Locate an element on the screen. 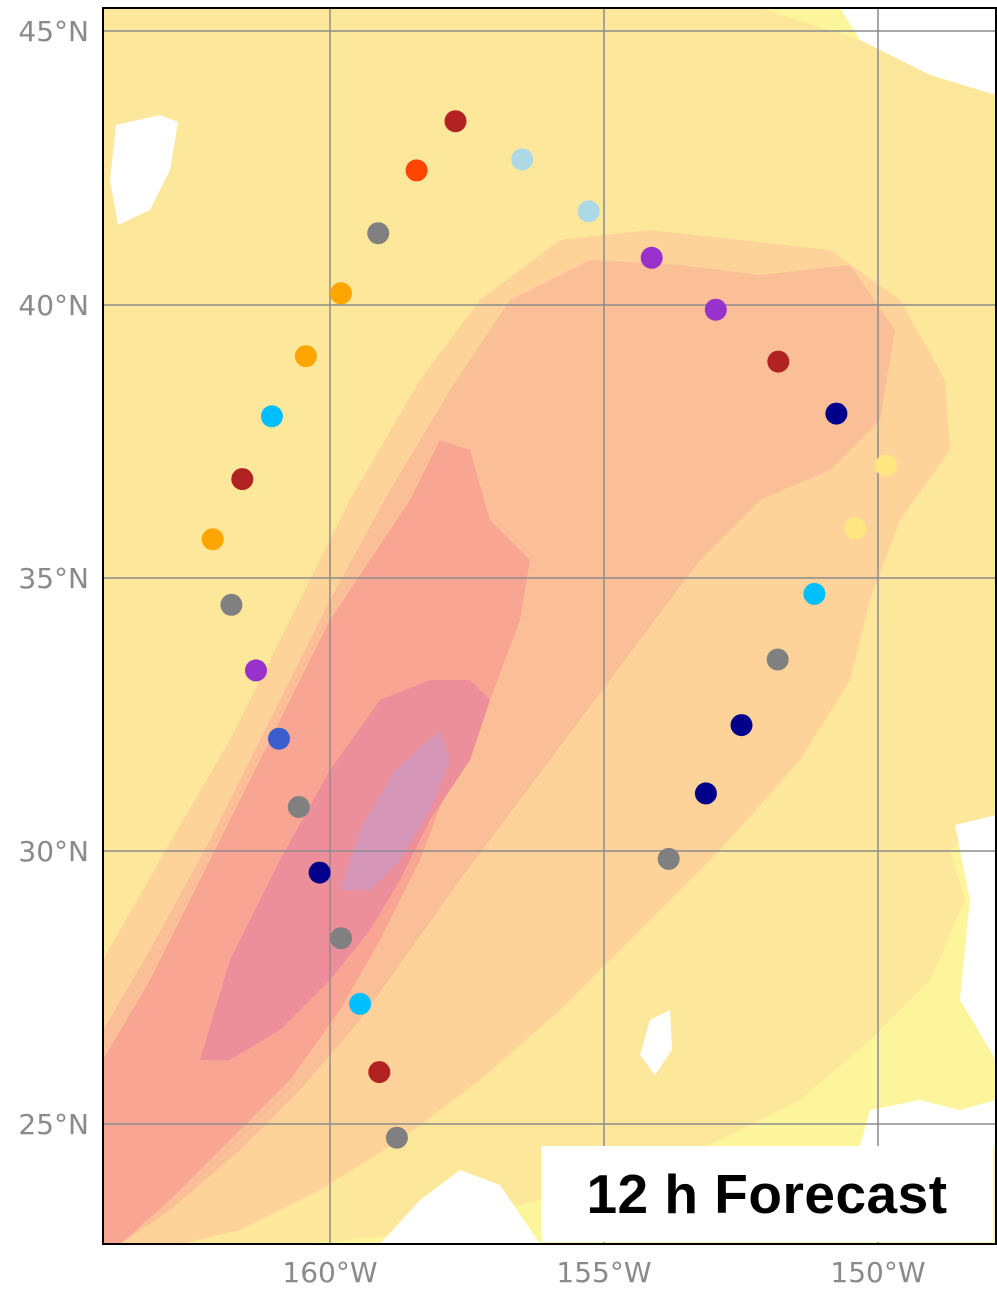  lon-label-155w: 155°W is located at coordinates (603, 1272).